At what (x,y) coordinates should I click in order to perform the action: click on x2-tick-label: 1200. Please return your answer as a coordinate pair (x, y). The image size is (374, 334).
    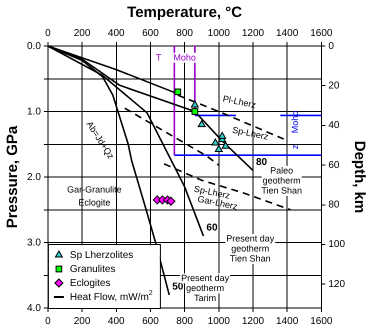
    Looking at the image, I should click on (253, 33).